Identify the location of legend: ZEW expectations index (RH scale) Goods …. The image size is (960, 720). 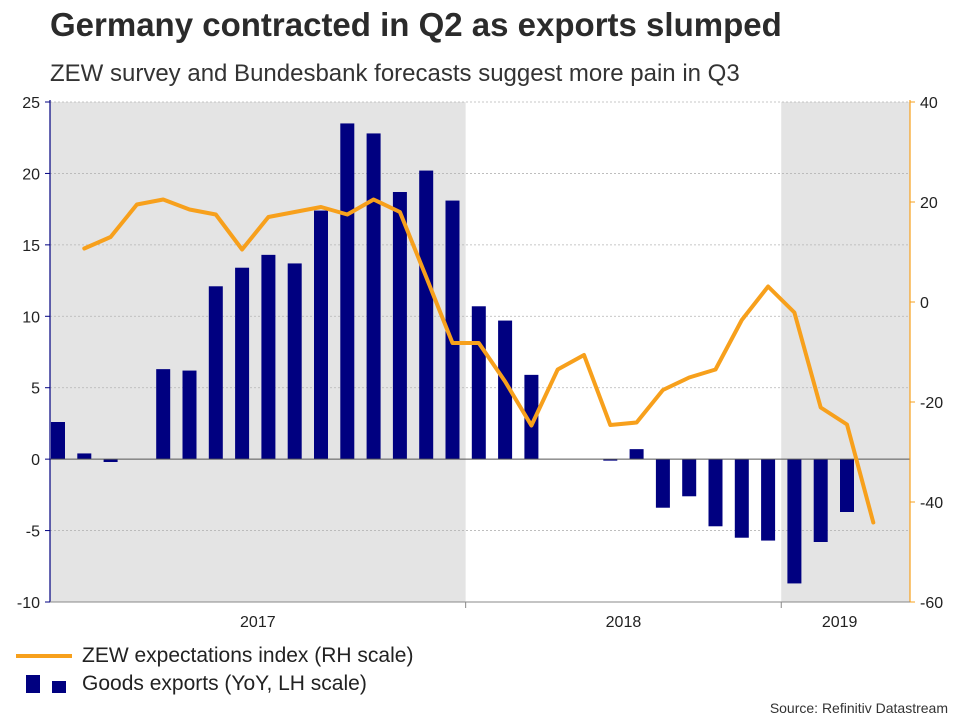
(214, 670).